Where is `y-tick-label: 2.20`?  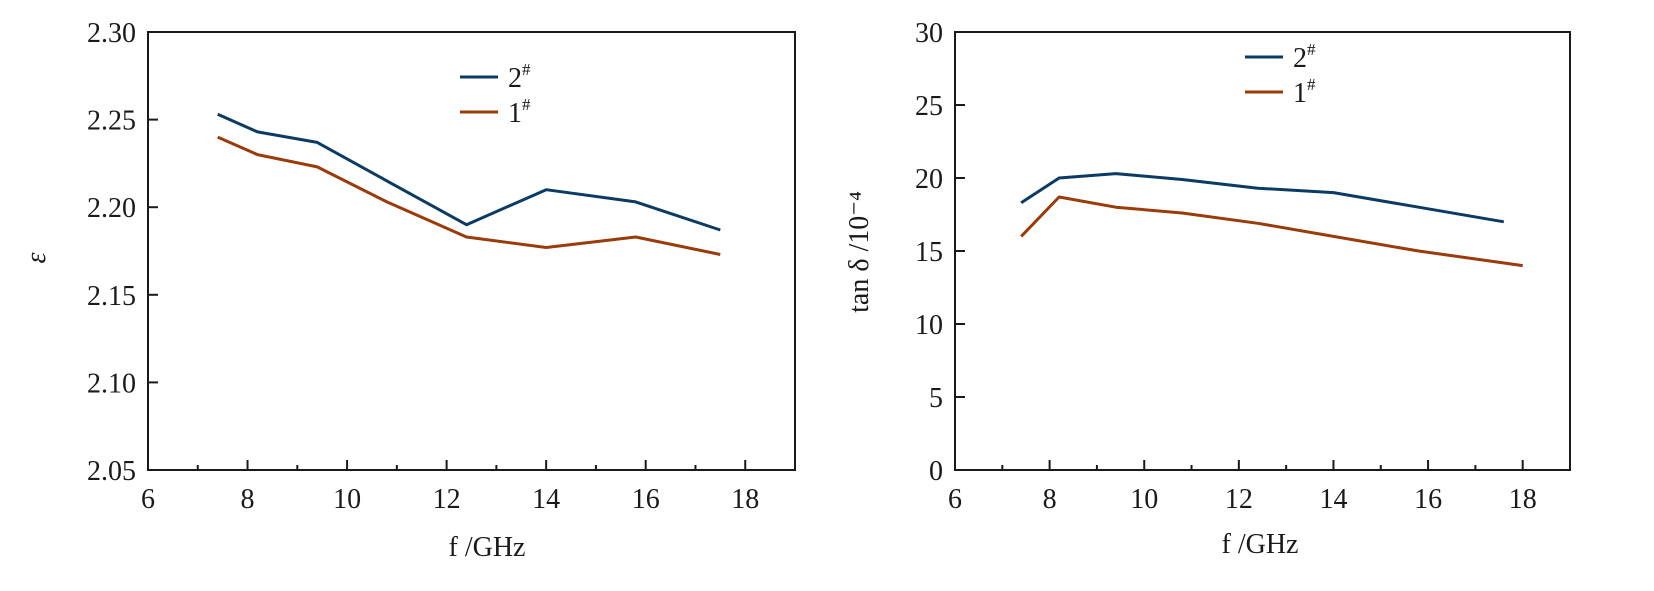
y-tick-label: 2.20 is located at coordinates (111, 208).